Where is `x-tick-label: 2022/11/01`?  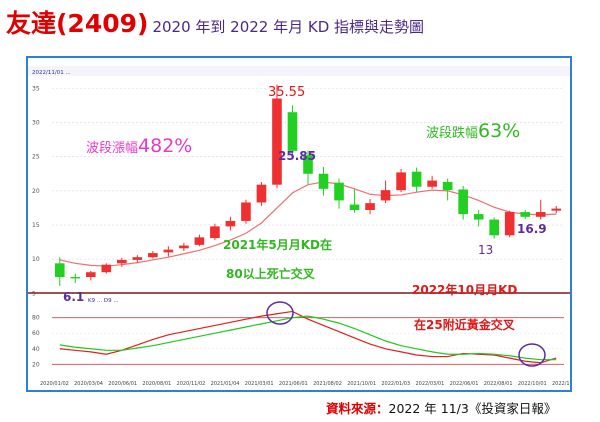
x-tick-label: 2022/11/01 is located at coordinates (561, 384).